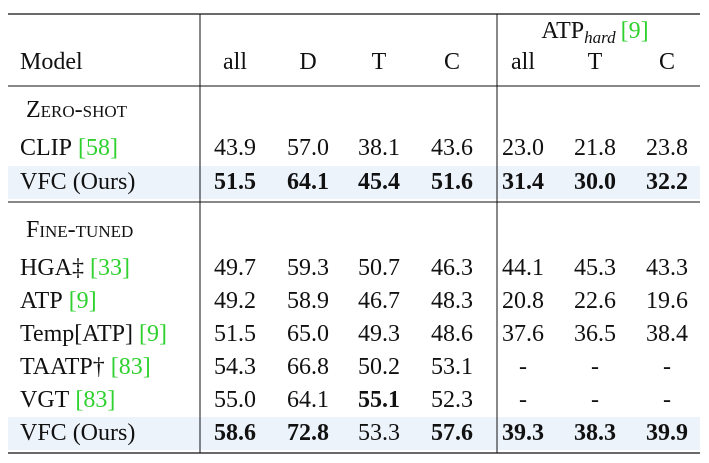  Describe the element at coordinates (98, 148) in the screenshot. I see `citation: [58]` at that location.